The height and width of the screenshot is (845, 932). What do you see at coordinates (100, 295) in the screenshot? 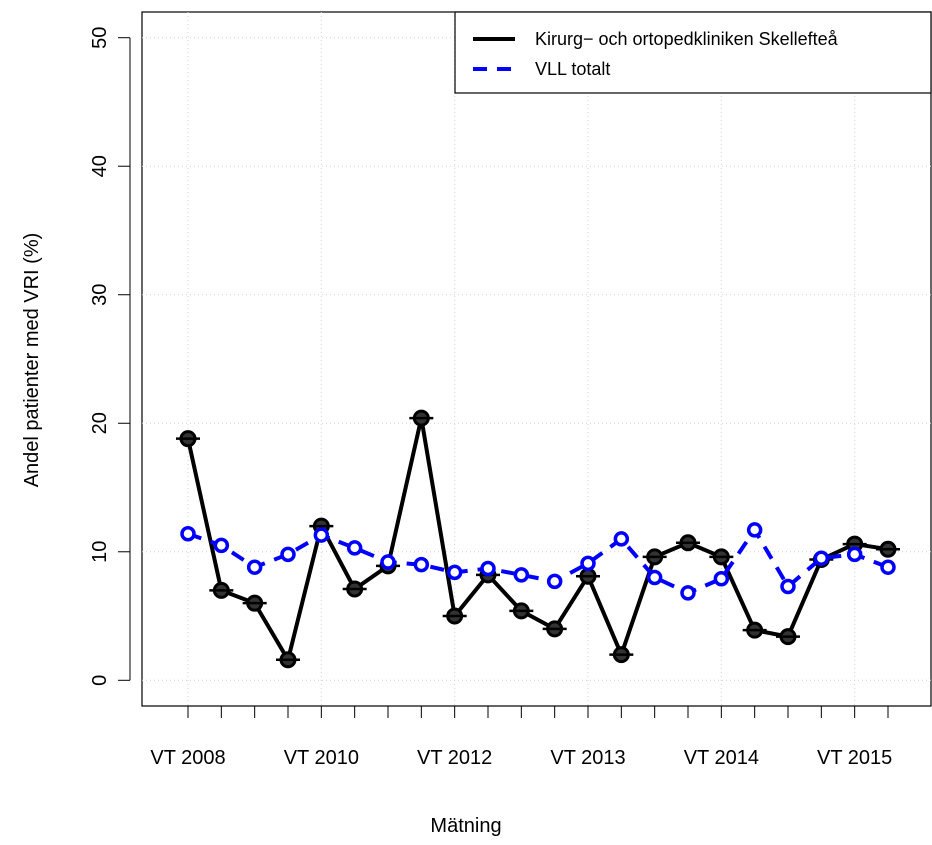
I see `y-tick-label: 30` at bounding box center [100, 295].